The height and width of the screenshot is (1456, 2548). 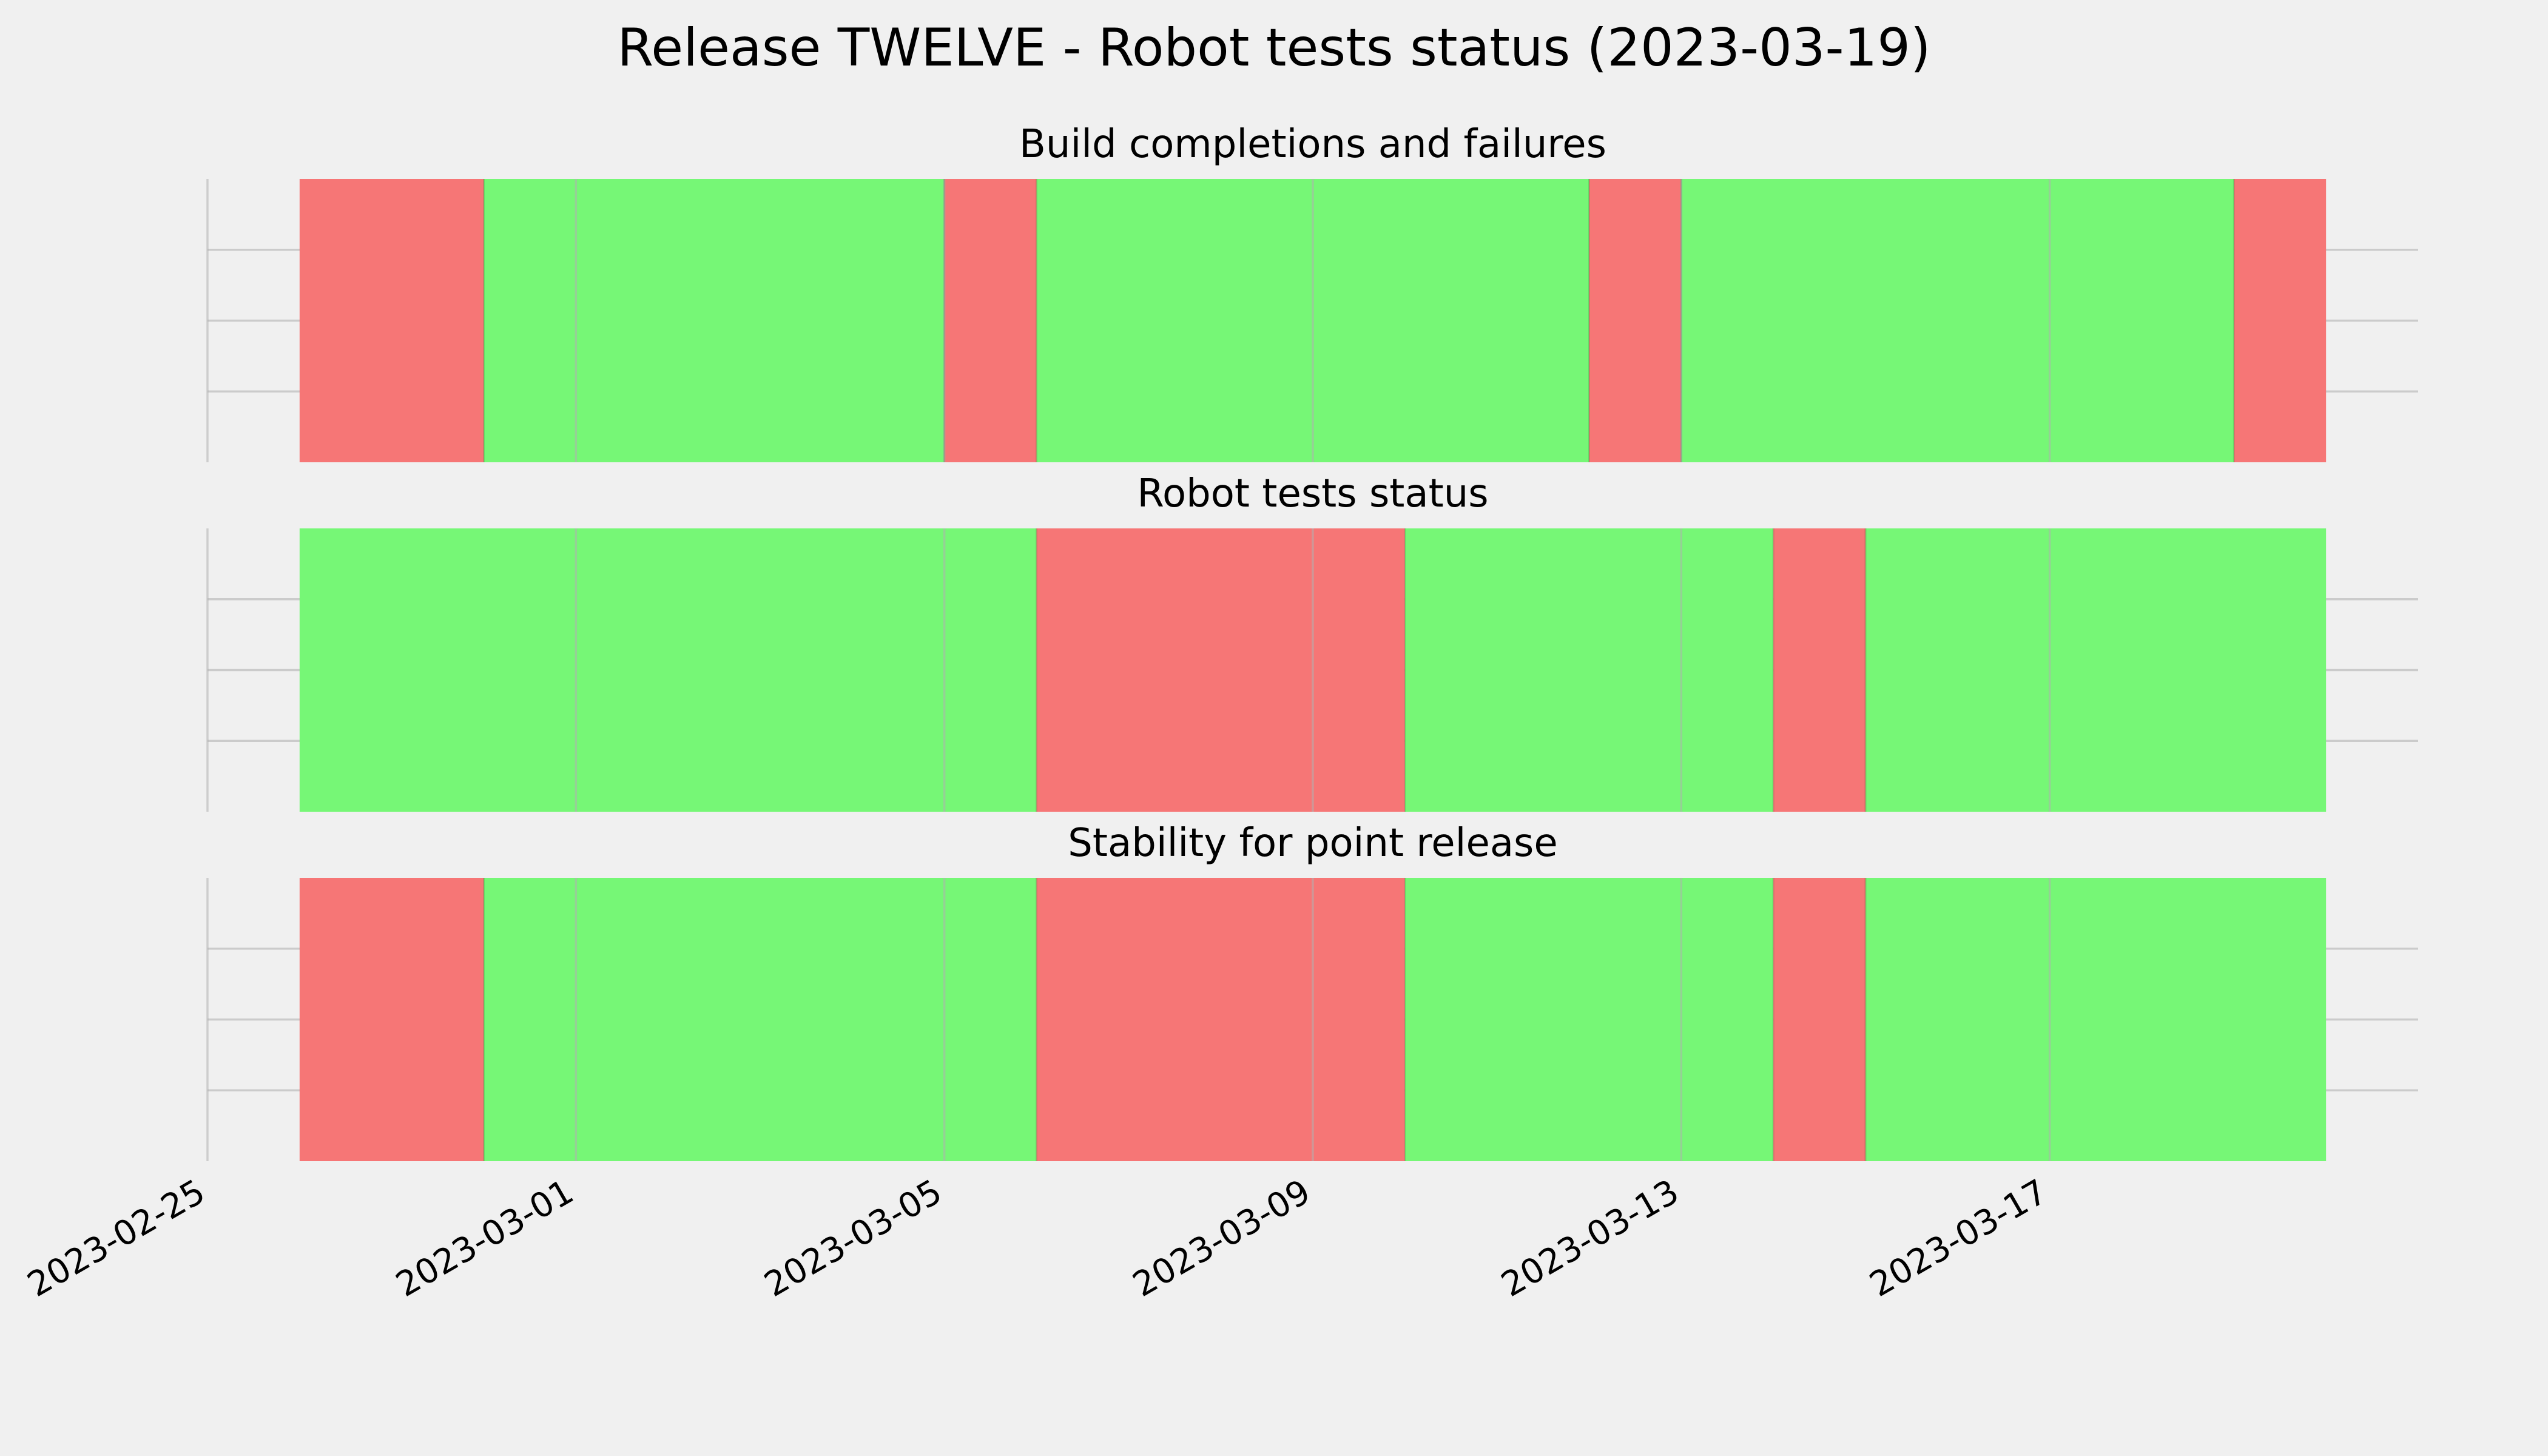 I want to click on panel-title: Robot tests status, so click(x=1312, y=493).